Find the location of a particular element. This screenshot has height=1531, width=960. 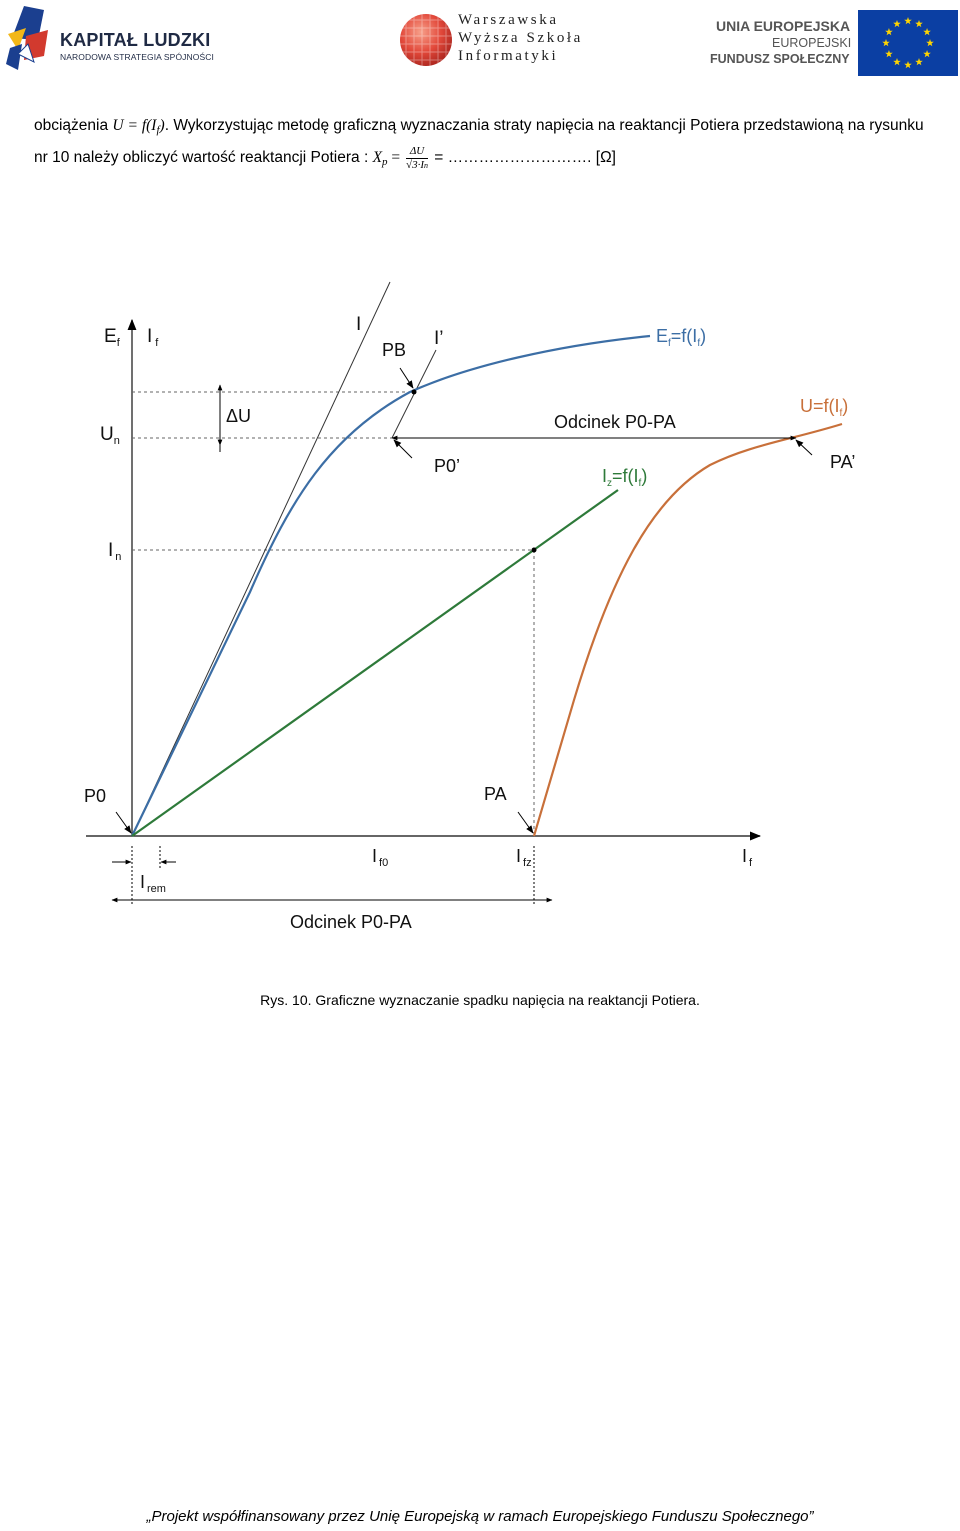

formula-tail: = ………………………. [Ω] is located at coordinates (523, 157).